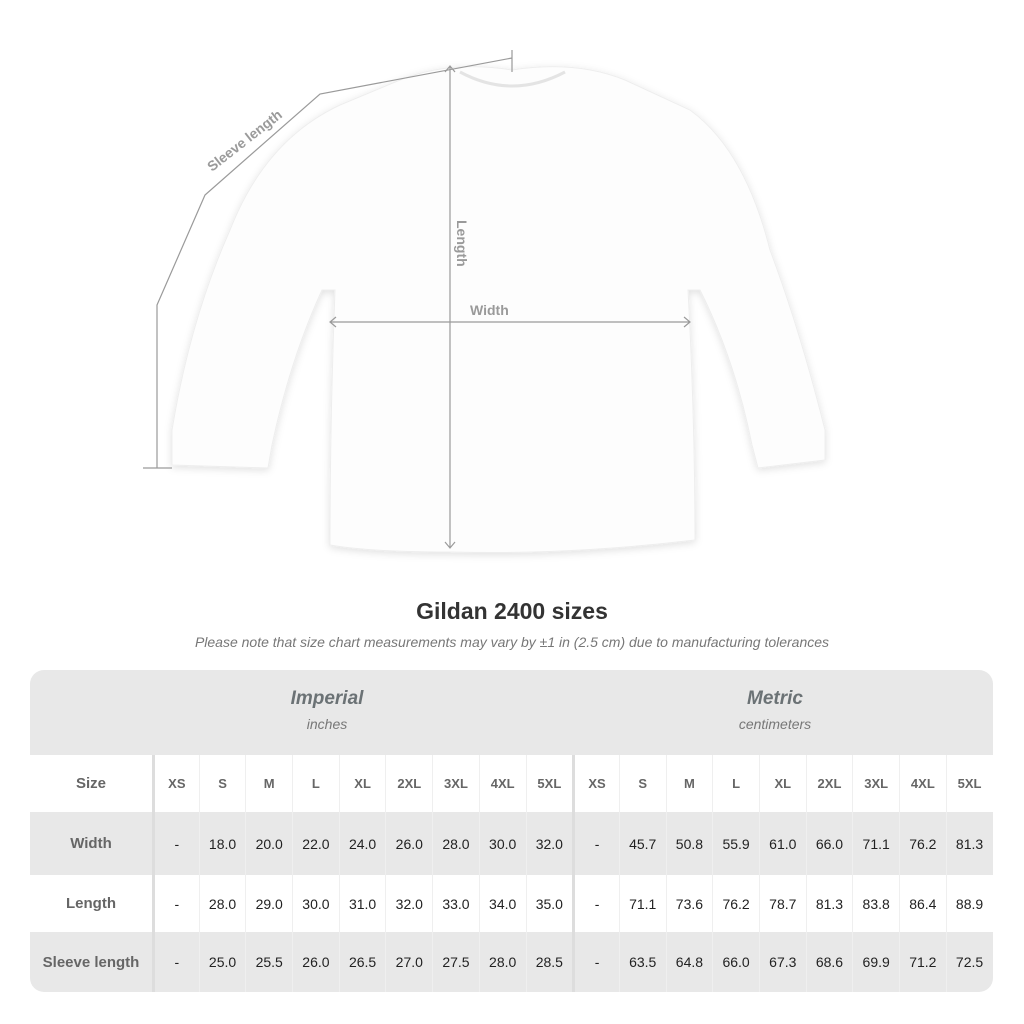  What do you see at coordinates (969, 903) in the screenshot?
I see `metric-value-cell: 88.9` at bounding box center [969, 903].